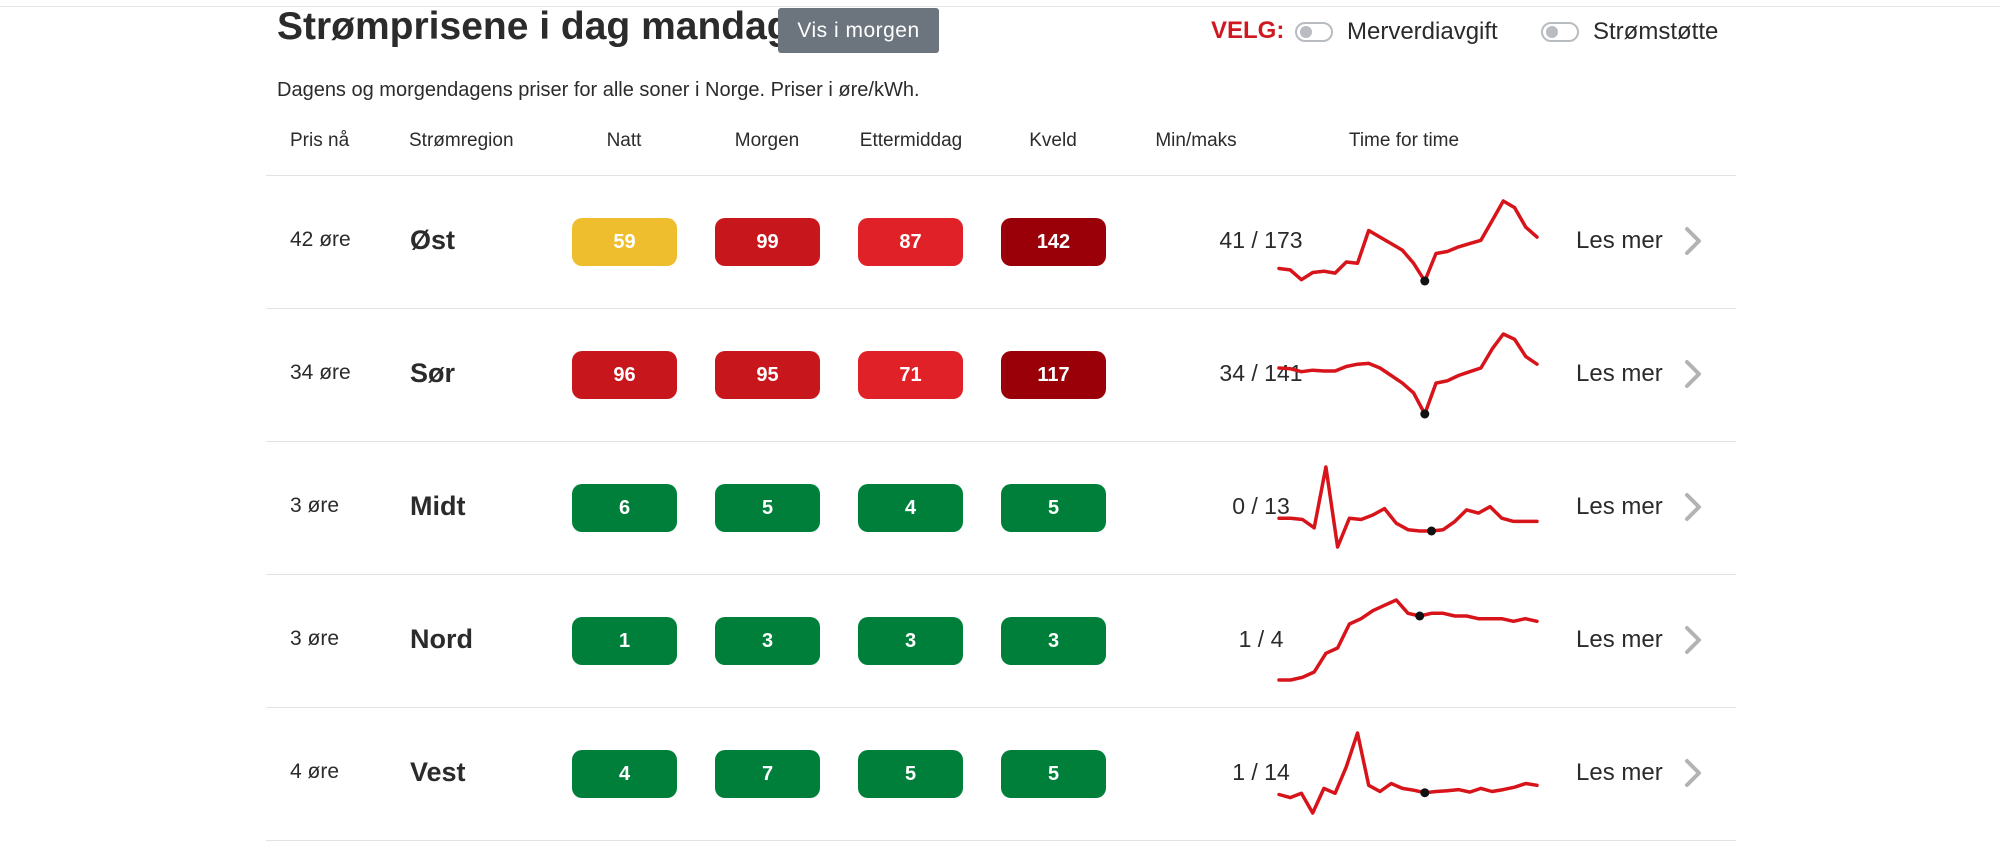 The width and height of the screenshot is (2000, 847). What do you see at coordinates (624, 774) in the screenshot?
I see `night-price-badge: 4` at bounding box center [624, 774].